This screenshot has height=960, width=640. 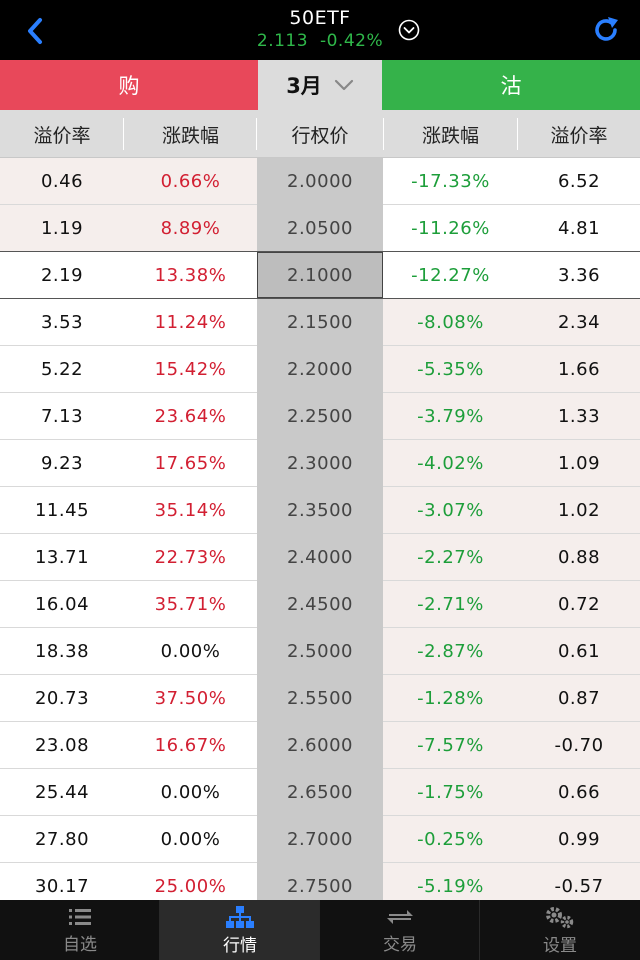 What do you see at coordinates (320, 792) in the screenshot?
I see `table-row: 25.44 0.00% 2.6500 -1.75% 0.66` at bounding box center [320, 792].